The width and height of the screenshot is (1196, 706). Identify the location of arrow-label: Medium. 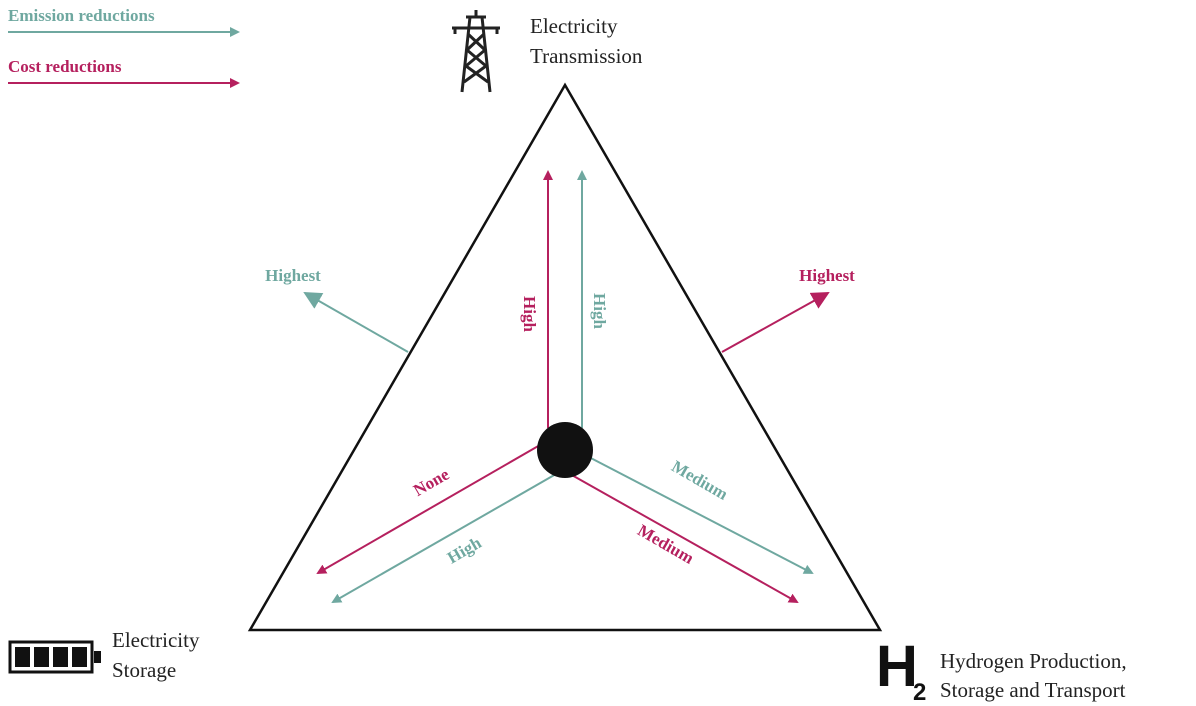
(699, 480).